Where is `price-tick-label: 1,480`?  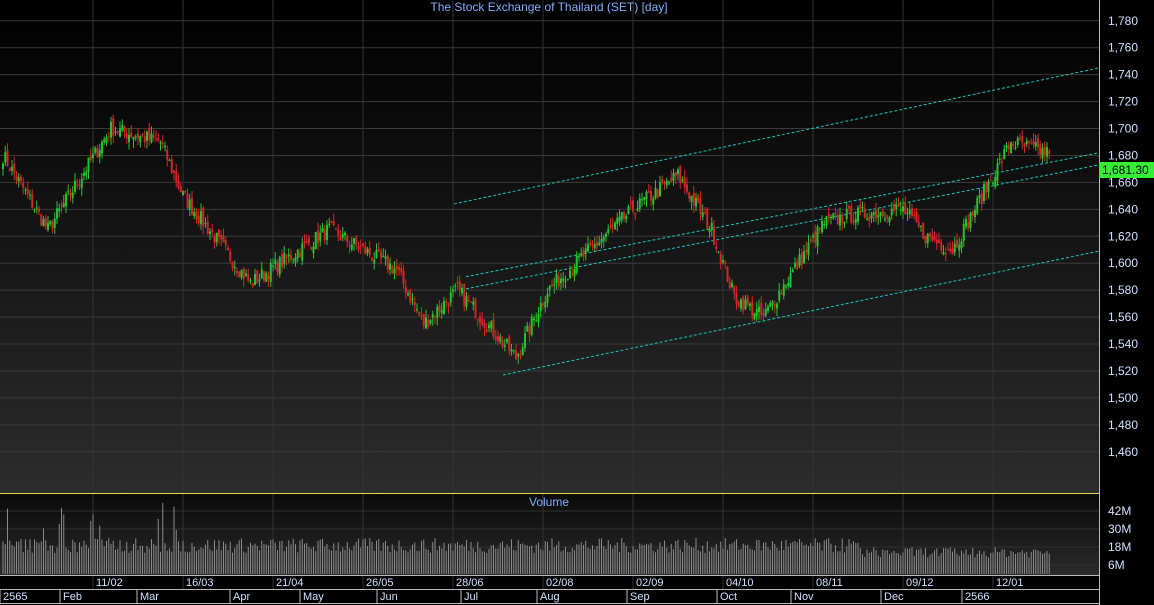 price-tick-label: 1,480 is located at coordinates (1123, 425).